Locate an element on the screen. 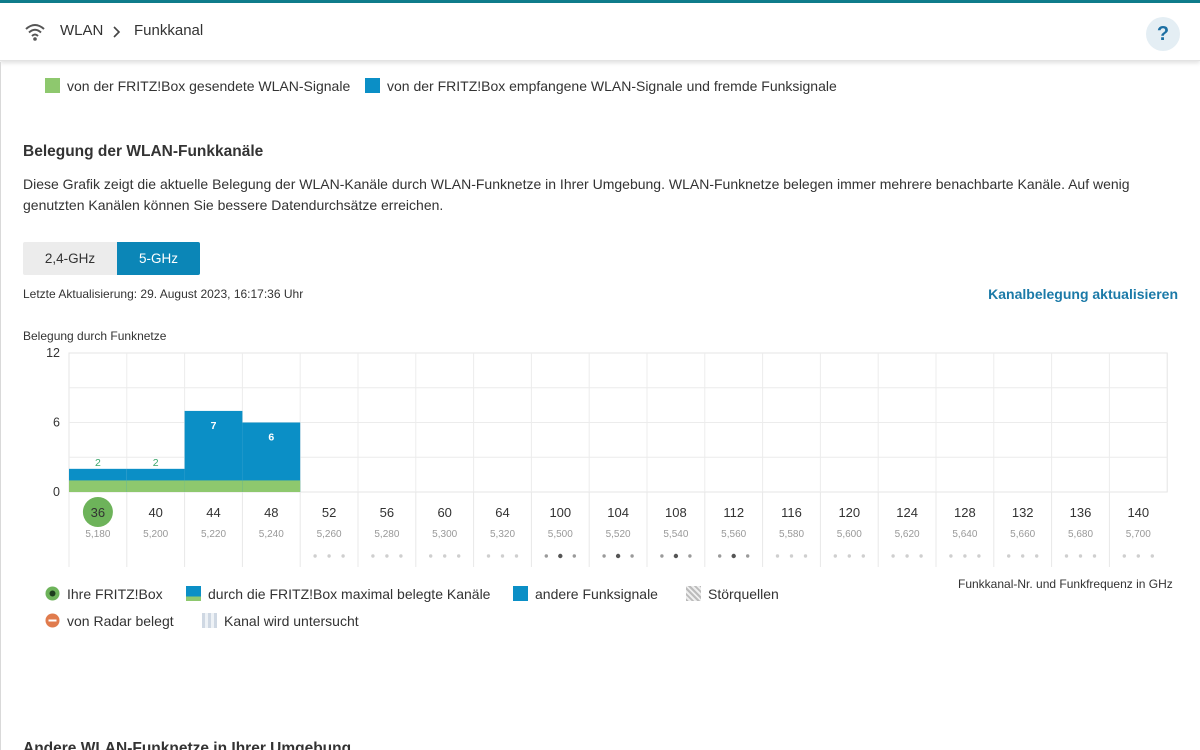  legend-own-box: Ihre FRITZ!Box is located at coordinates (104, 594).